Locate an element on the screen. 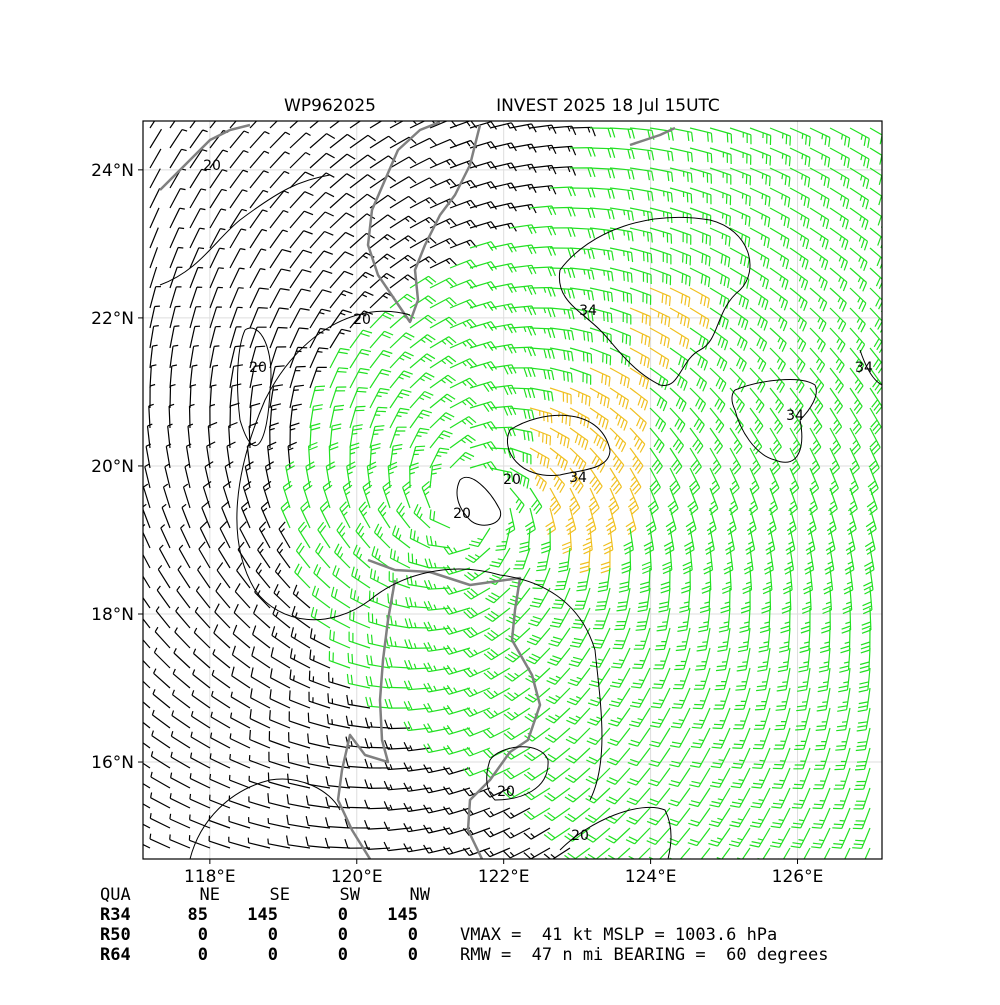  row-label: R64 is located at coordinates (115, 955).